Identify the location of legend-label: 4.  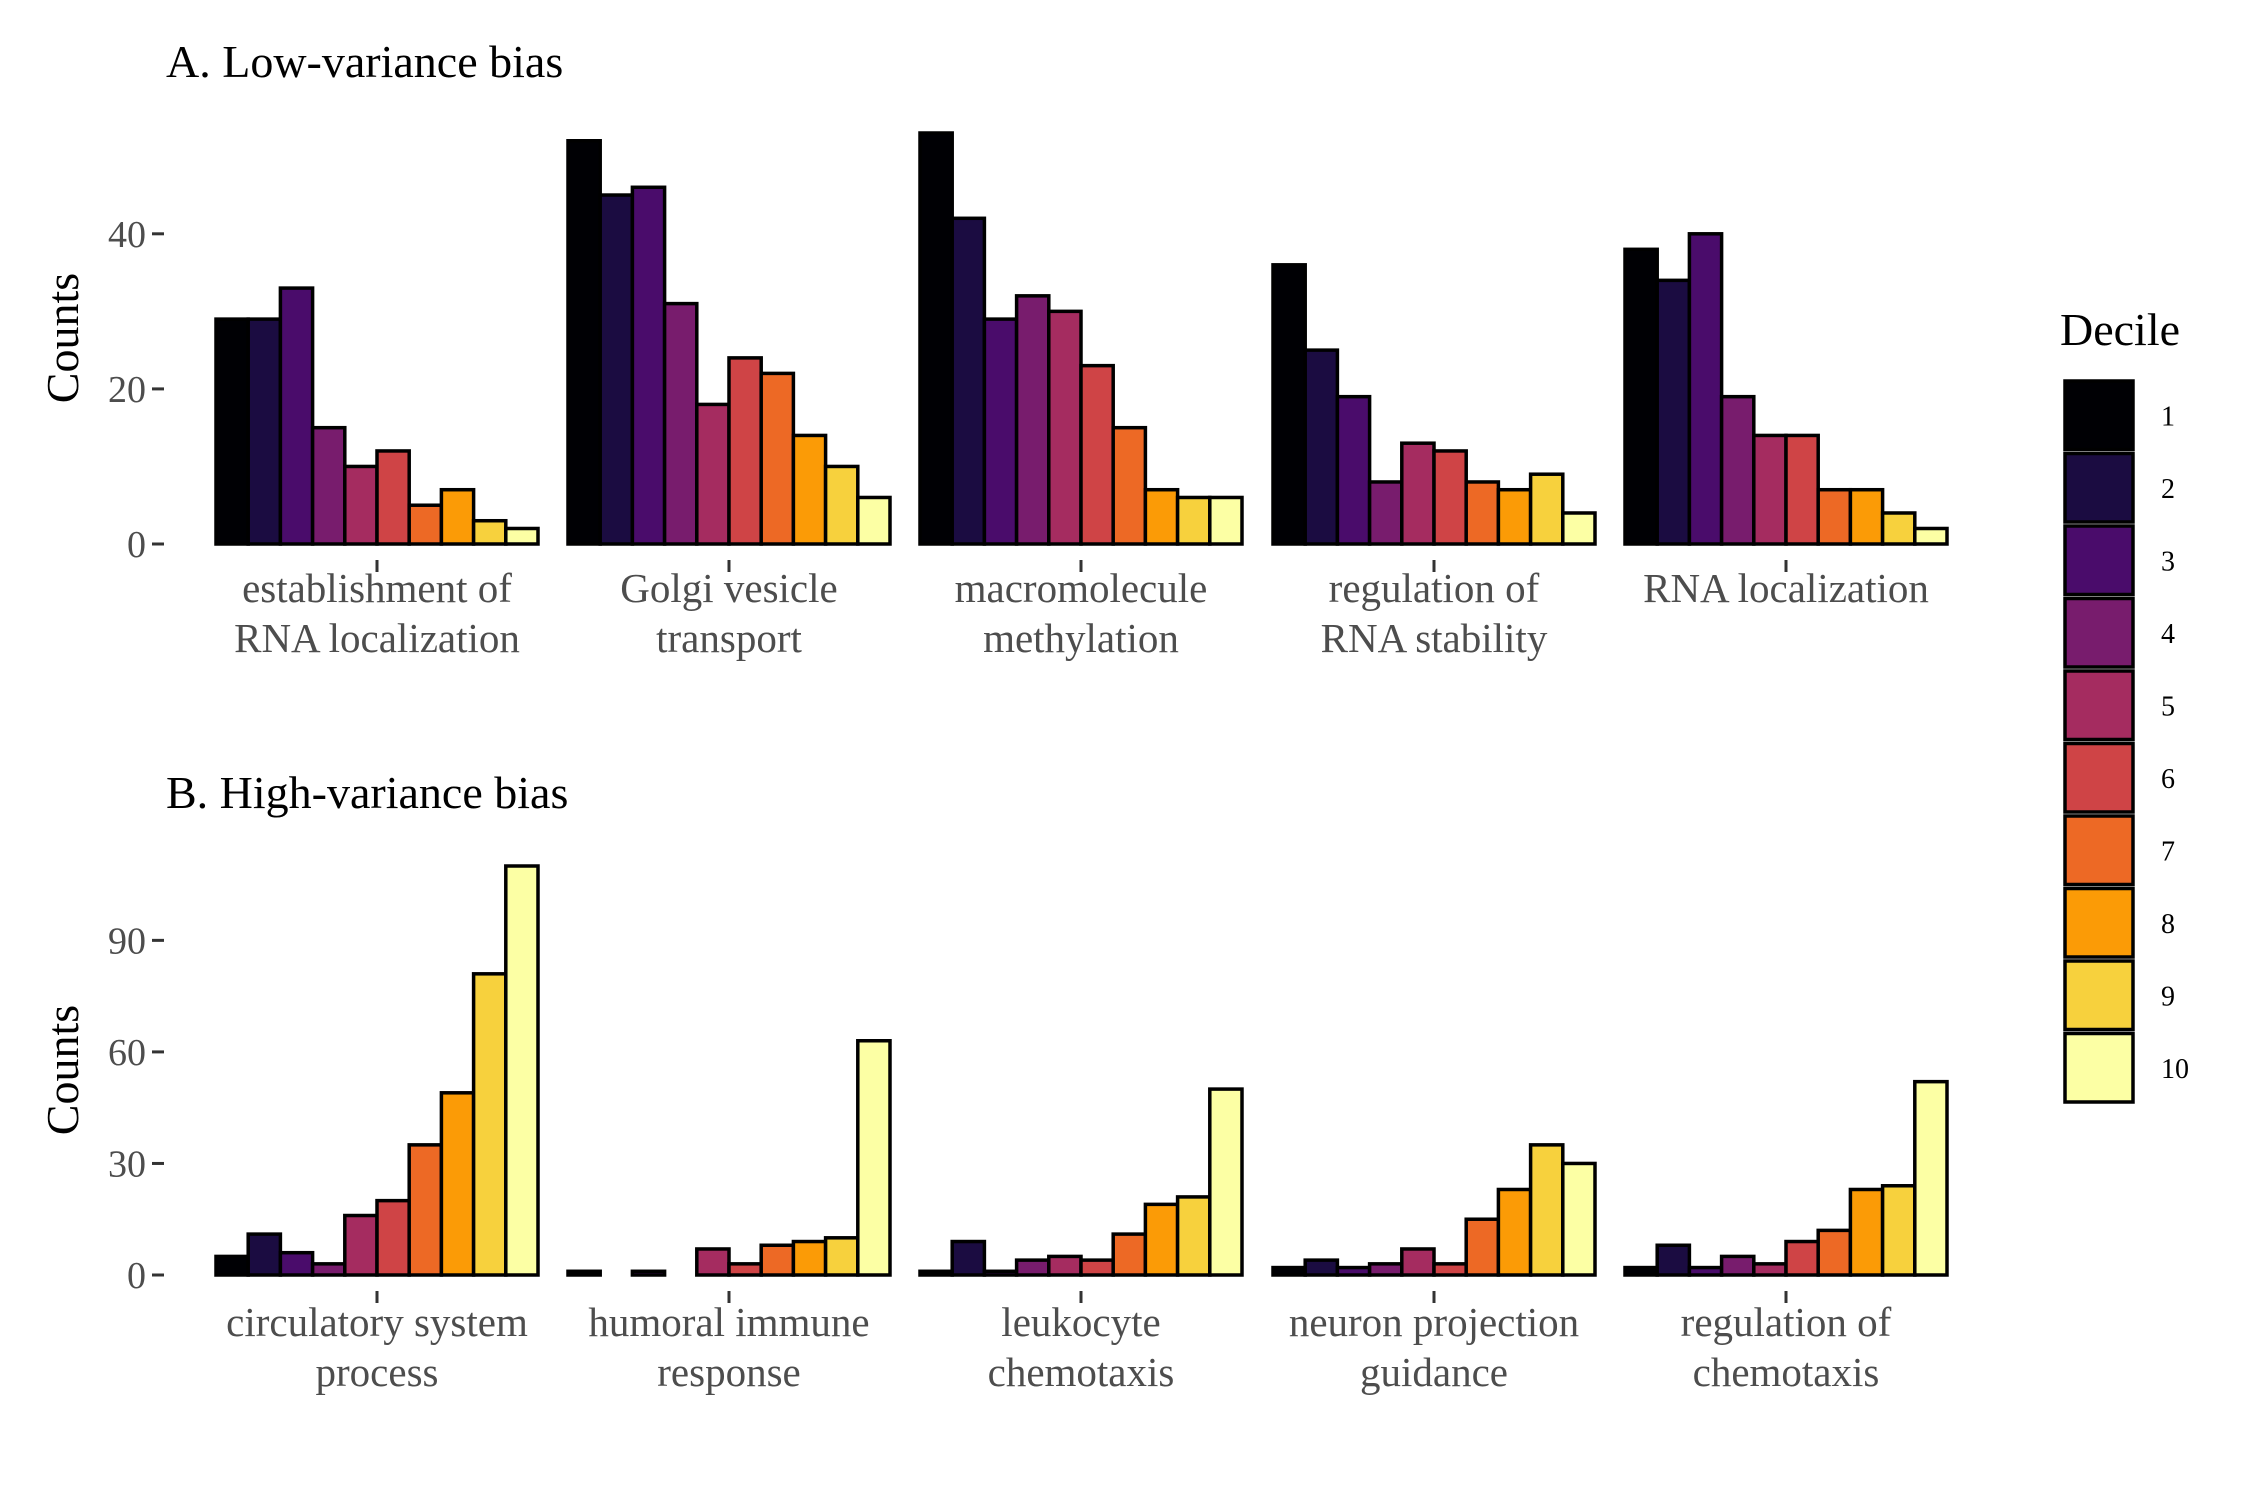
(2168, 634).